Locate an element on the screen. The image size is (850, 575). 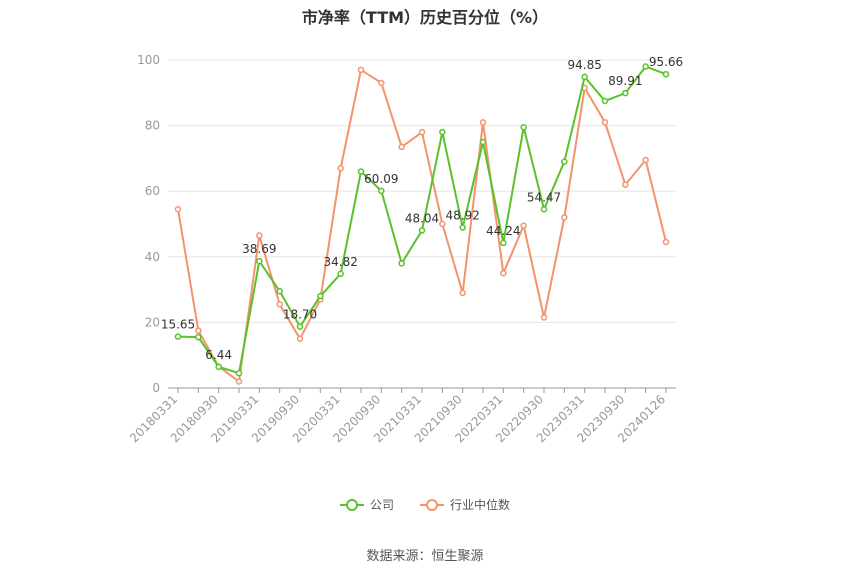
data-label: 95.66 is located at coordinates (666, 62).